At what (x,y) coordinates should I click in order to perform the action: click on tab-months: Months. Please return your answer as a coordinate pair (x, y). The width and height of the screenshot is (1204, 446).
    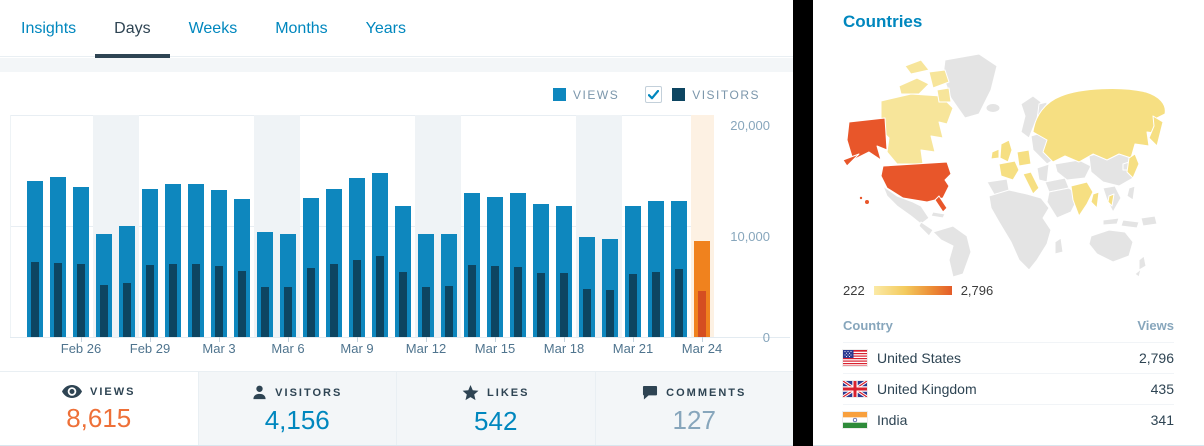
    Looking at the image, I should click on (301, 28).